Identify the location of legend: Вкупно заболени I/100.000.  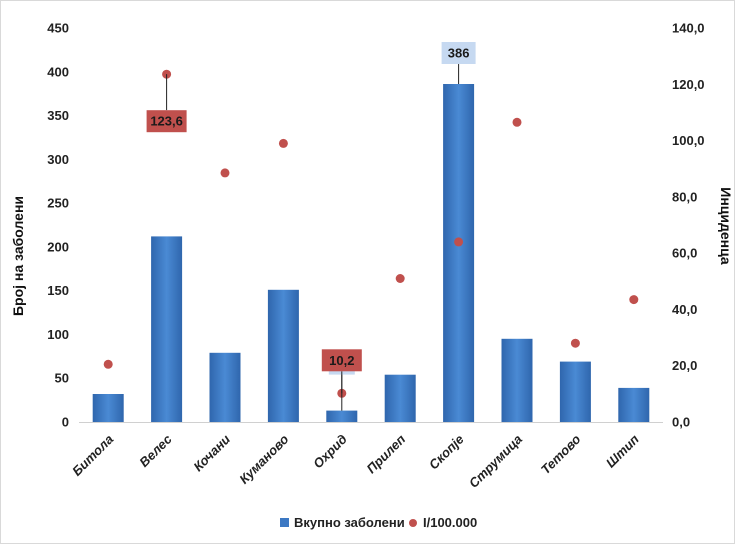
(378, 522).